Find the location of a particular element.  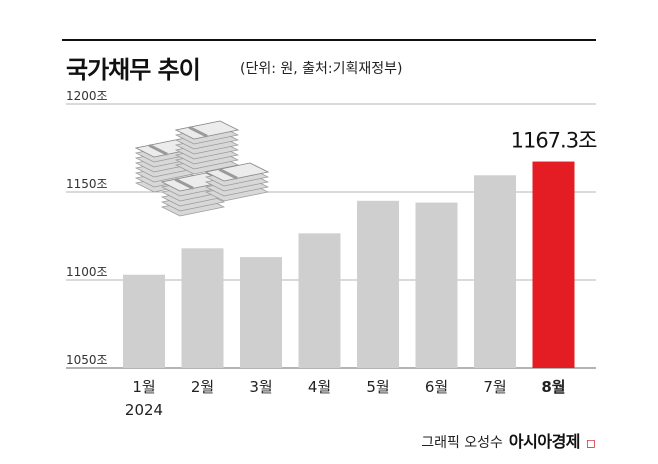

x-tick-label: 3월 is located at coordinates (260, 387).